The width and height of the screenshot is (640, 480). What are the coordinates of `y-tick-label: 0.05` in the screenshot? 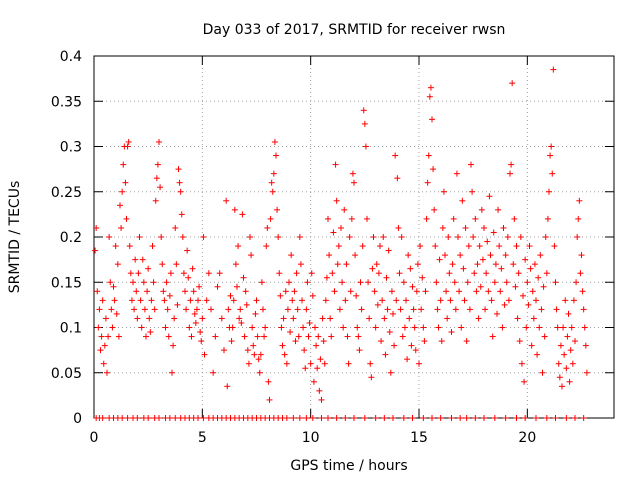 It's located at (66, 374).